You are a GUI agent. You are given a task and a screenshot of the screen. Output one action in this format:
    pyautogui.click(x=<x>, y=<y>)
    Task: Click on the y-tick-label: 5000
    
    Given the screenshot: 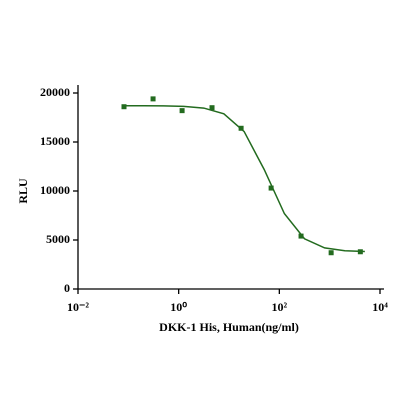 What is the action you would take?
    pyautogui.click(x=58, y=239)
    